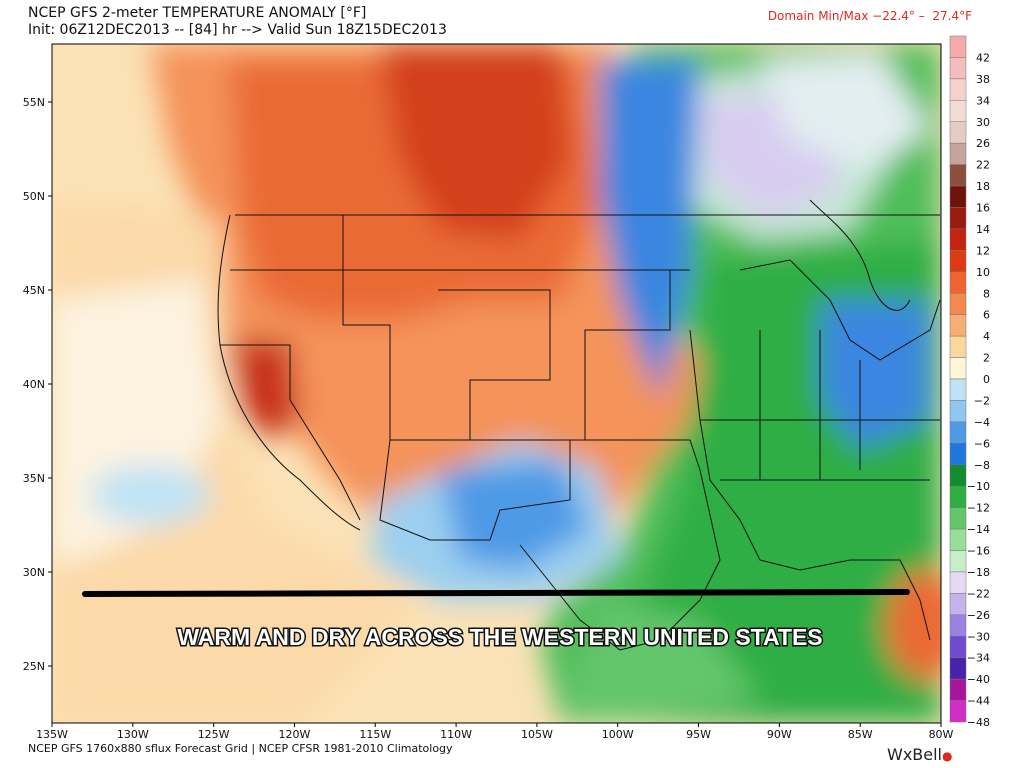 The image size is (1024, 768). I want to click on legend-label: 10, so click(983, 272).